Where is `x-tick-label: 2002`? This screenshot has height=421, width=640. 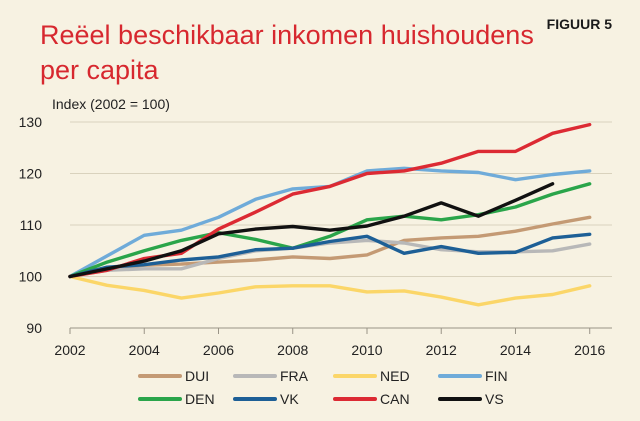
x-tick-label: 2002 is located at coordinates (69, 350).